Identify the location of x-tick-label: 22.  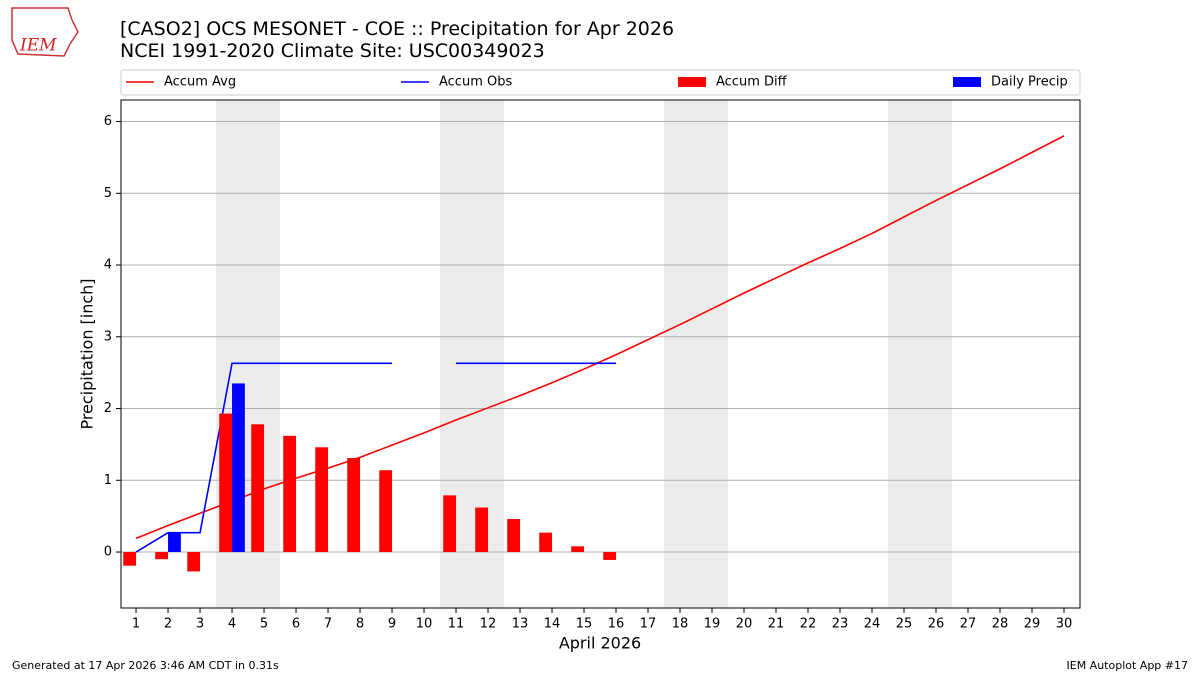
(808, 624).